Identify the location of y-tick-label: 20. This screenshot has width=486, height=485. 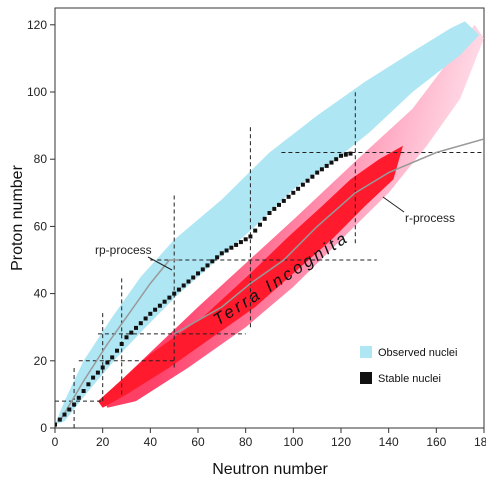
(41, 361).